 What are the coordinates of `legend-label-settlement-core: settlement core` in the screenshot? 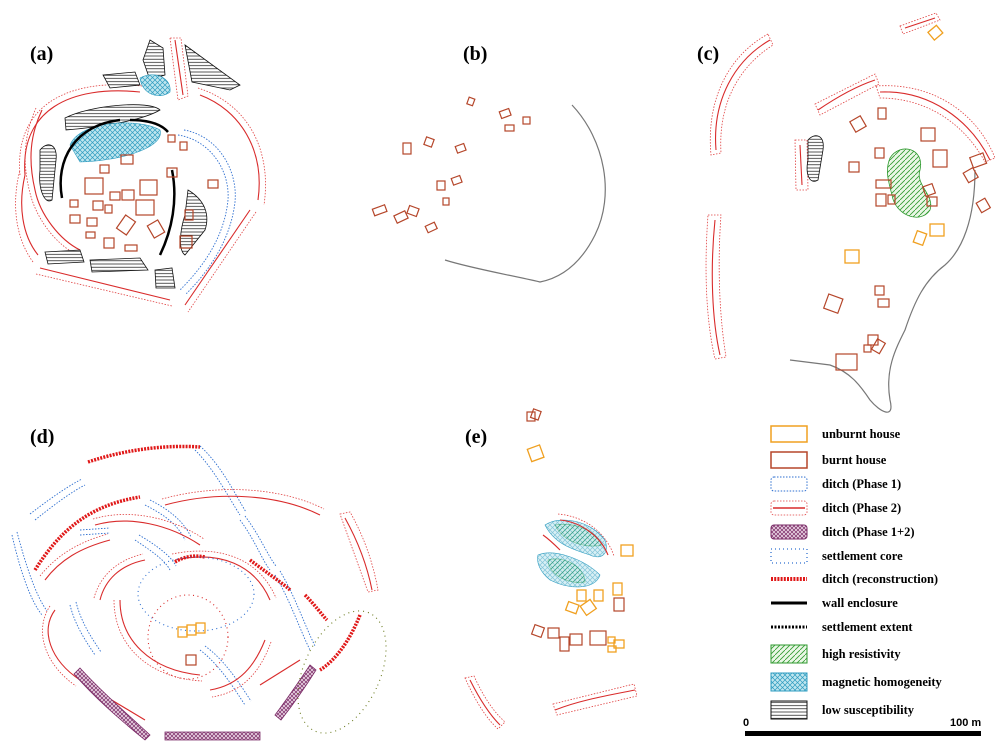 It's located at (862, 556).